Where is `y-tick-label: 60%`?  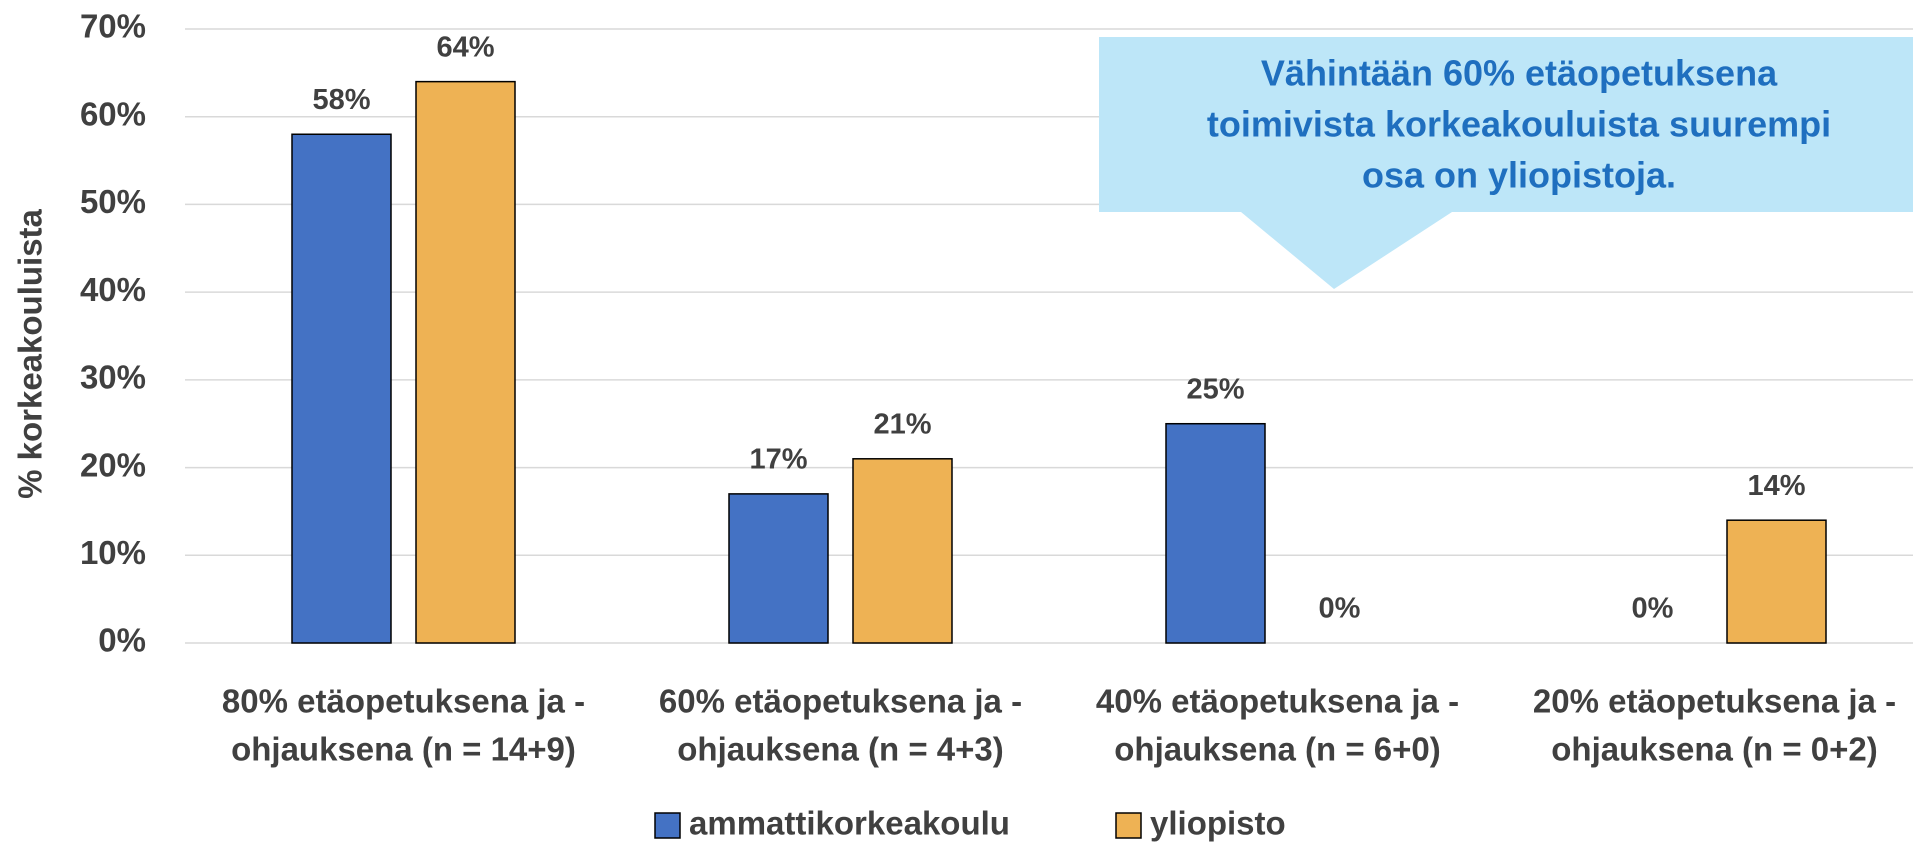 y-tick-label: 60% is located at coordinates (113, 113).